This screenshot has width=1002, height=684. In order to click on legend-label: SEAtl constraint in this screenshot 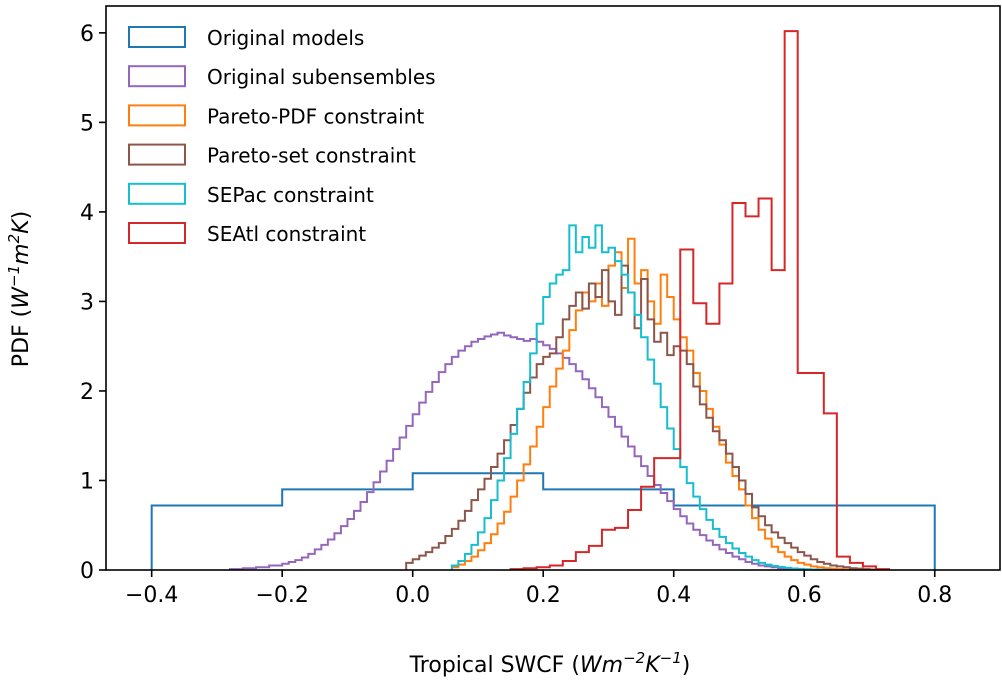, I will do `click(286, 234)`.